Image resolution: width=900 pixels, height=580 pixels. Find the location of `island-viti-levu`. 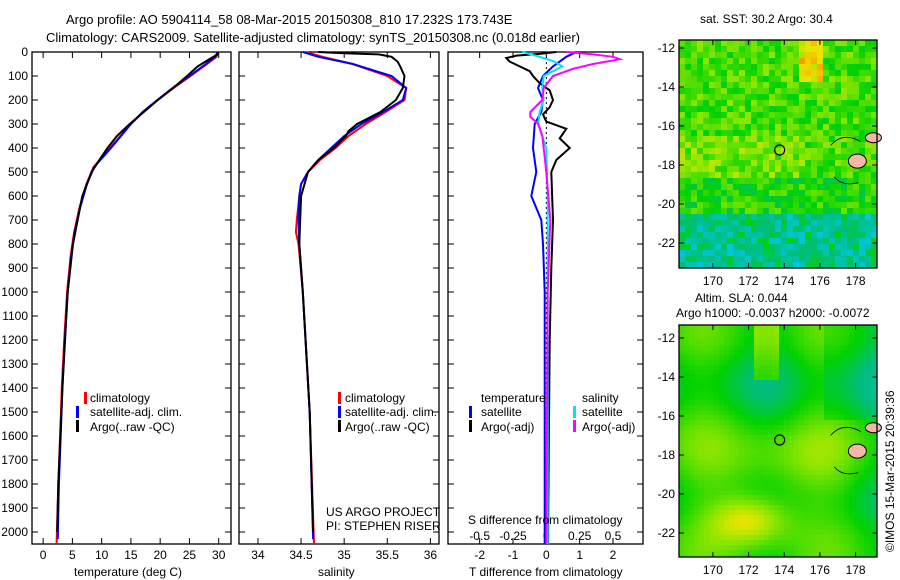

island-viti-levu is located at coordinates (857, 451).